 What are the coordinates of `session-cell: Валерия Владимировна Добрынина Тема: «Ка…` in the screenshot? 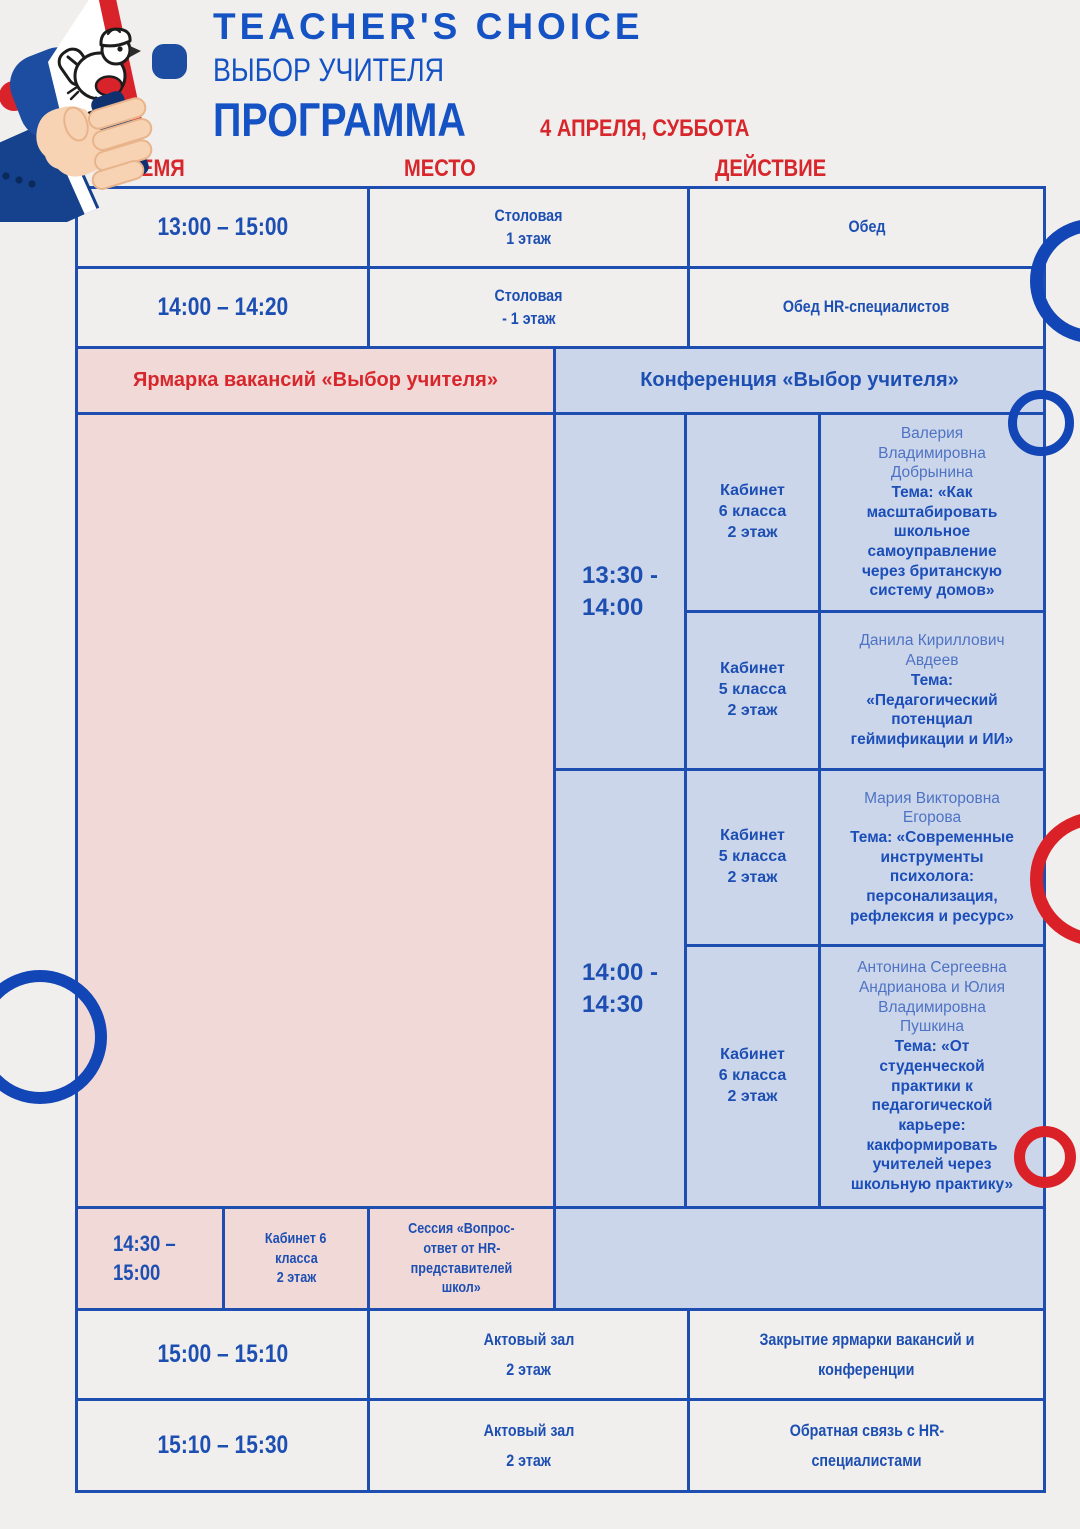 It's located at (932, 512).